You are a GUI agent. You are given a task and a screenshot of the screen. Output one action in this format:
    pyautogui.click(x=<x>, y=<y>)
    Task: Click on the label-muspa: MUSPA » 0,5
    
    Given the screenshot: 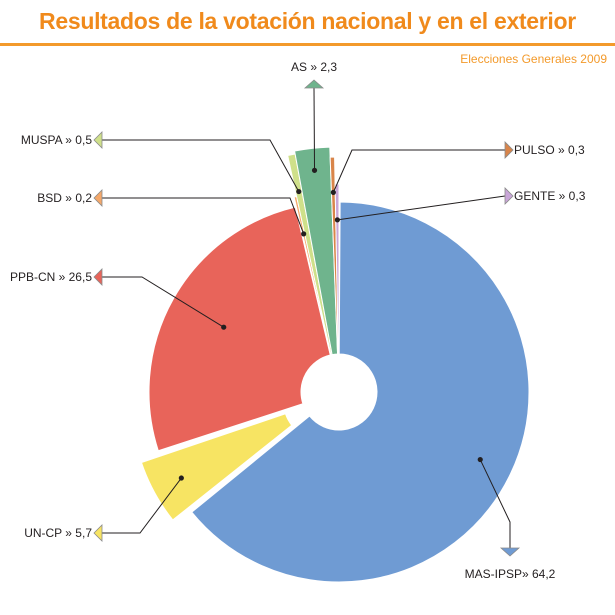 What is the action you would take?
    pyautogui.click(x=56, y=140)
    